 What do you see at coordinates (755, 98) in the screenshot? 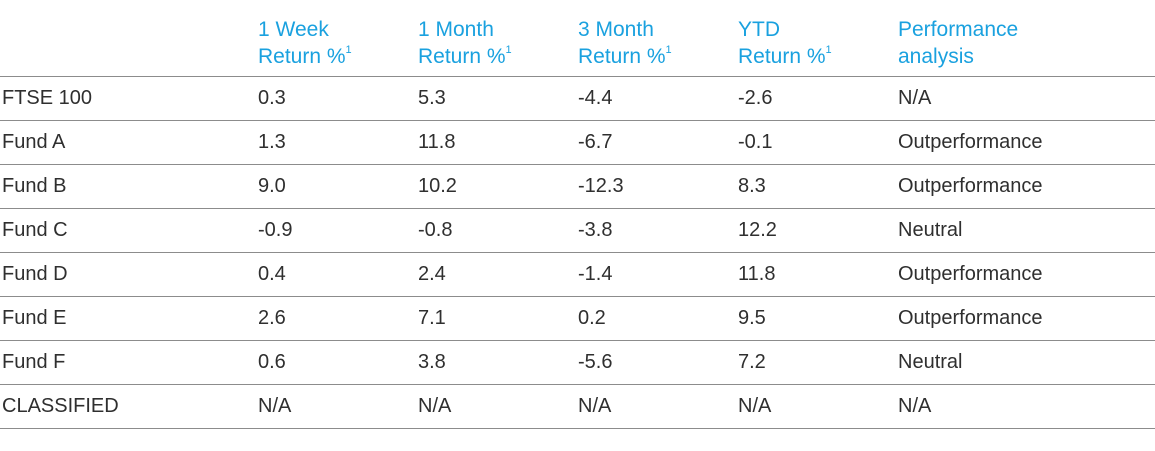
I see `cell-ytd: -2.6` at bounding box center [755, 98].